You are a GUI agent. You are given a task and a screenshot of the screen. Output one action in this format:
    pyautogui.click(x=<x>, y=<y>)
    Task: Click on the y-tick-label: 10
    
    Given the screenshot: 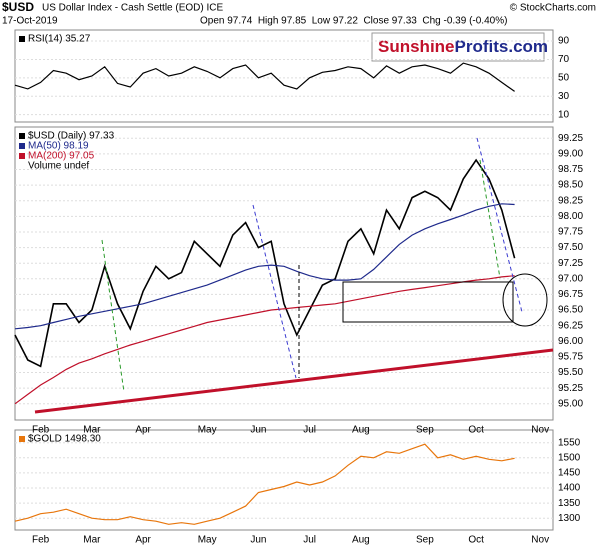 What is the action you would take?
    pyautogui.click(x=564, y=114)
    